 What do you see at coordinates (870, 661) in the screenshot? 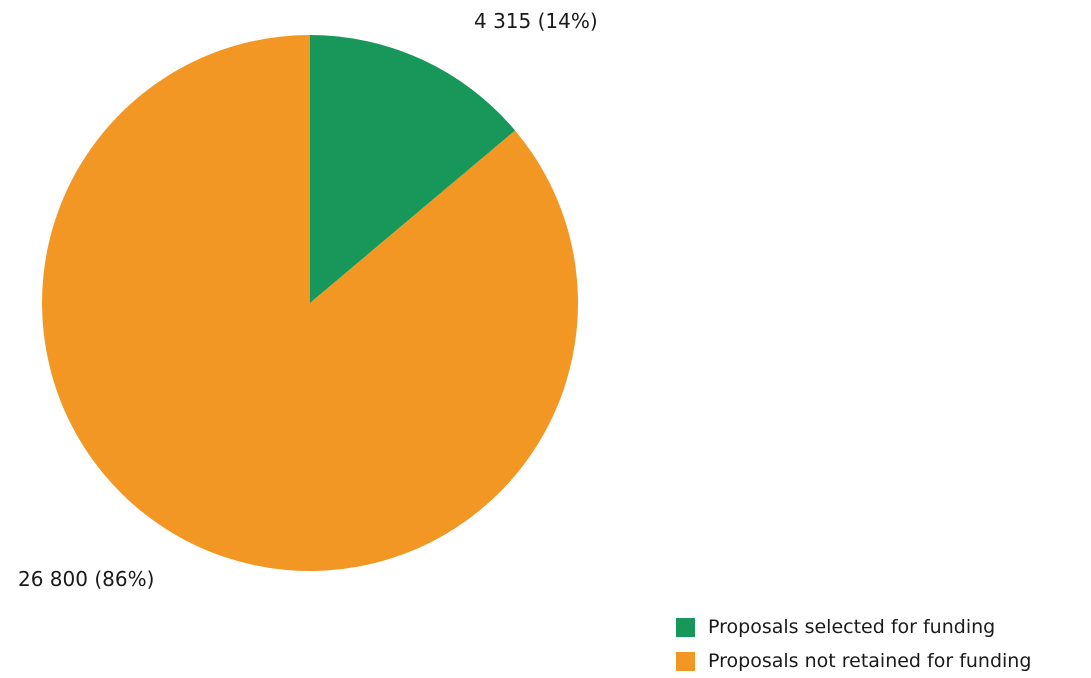
I see `legend-label-not-retained: Proposals not retained for funding` at bounding box center [870, 661].